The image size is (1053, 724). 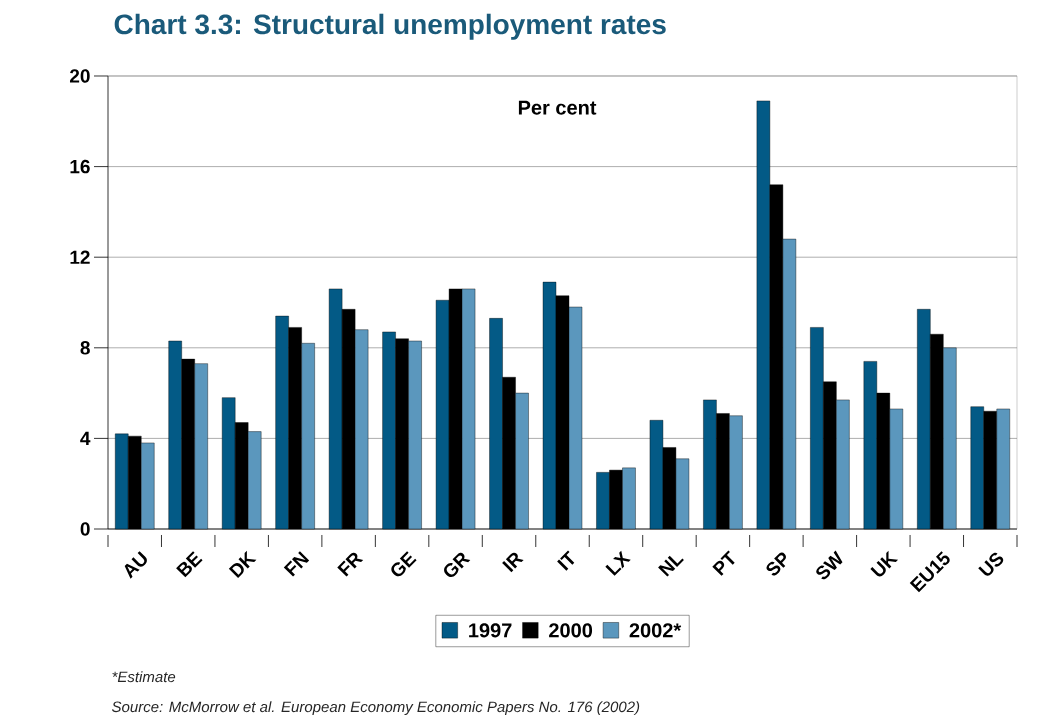 What do you see at coordinates (390, 26) in the screenshot?
I see `chart-title: Chart 3.3: Structural unemployment rates` at bounding box center [390, 26].